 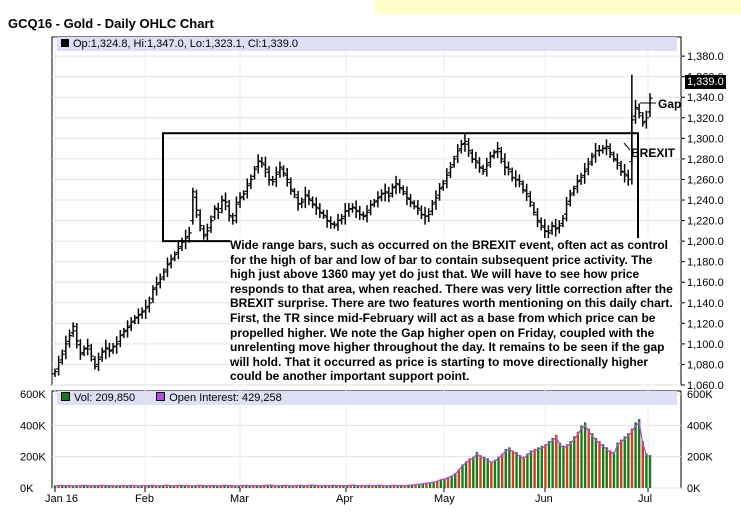 I want to click on price-tick-label: 1,260.0, so click(x=705, y=180).